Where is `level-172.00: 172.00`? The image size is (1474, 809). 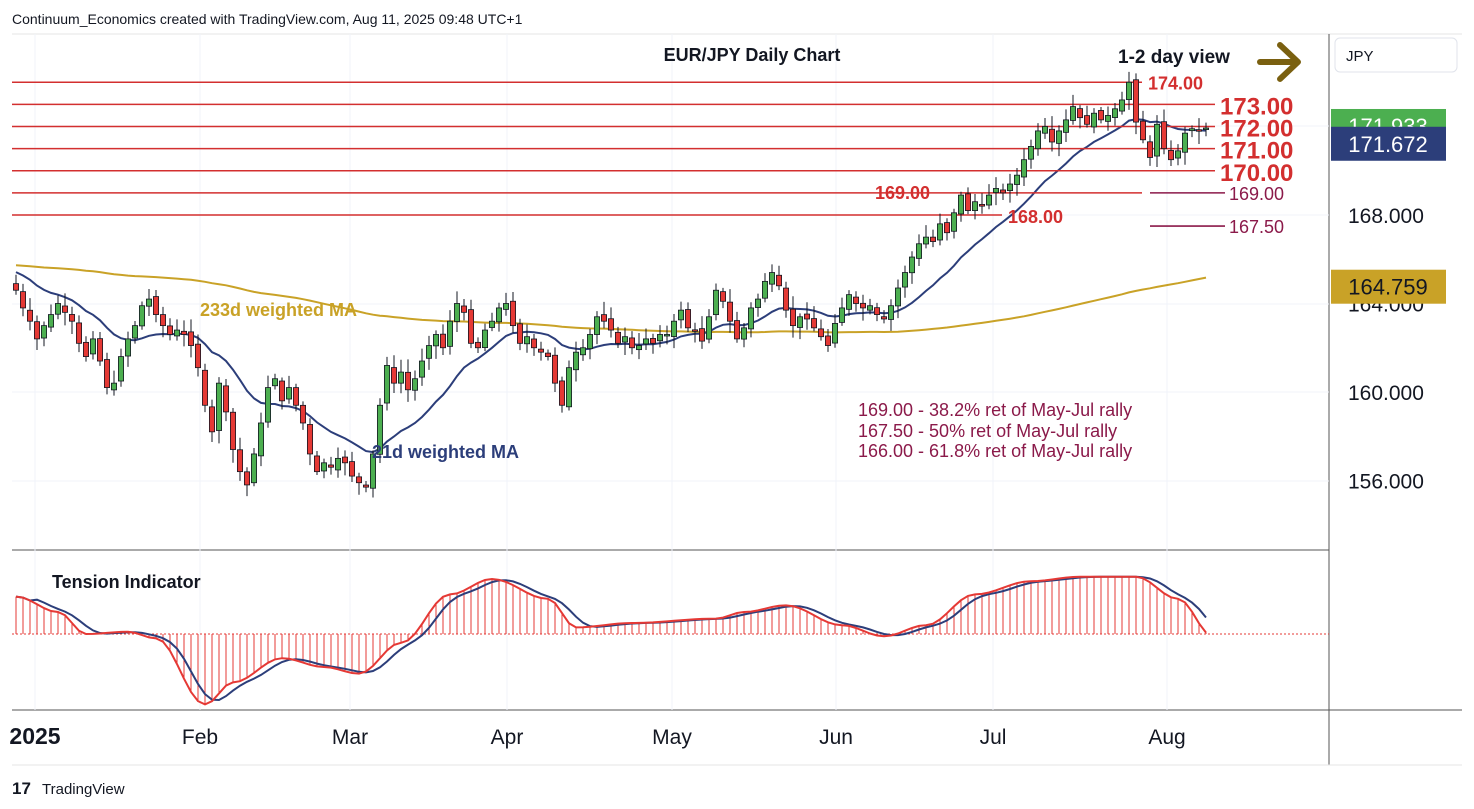 level-172.00: 172.00 is located at coordinates (652, 129).